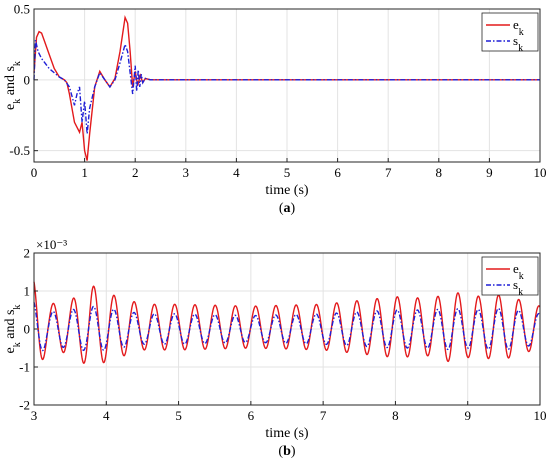 This screenshot has width=550, height=463. Describe the element at coordinates (286, 451) in the screenshot. I see `panel-b-caption: (b)` at that location.